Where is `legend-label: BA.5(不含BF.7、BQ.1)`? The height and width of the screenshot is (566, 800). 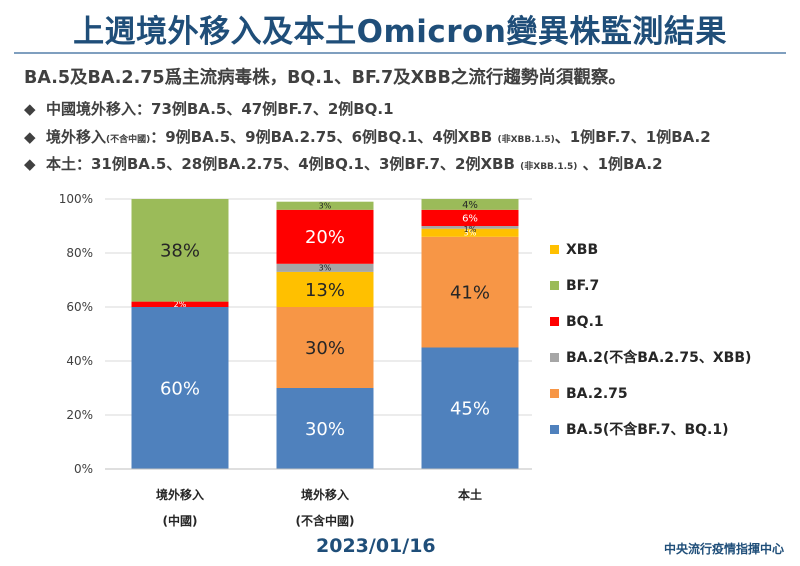
legend-label: BA.5(不含BF.7、BQ.1) is located at coordinates (647, 429).